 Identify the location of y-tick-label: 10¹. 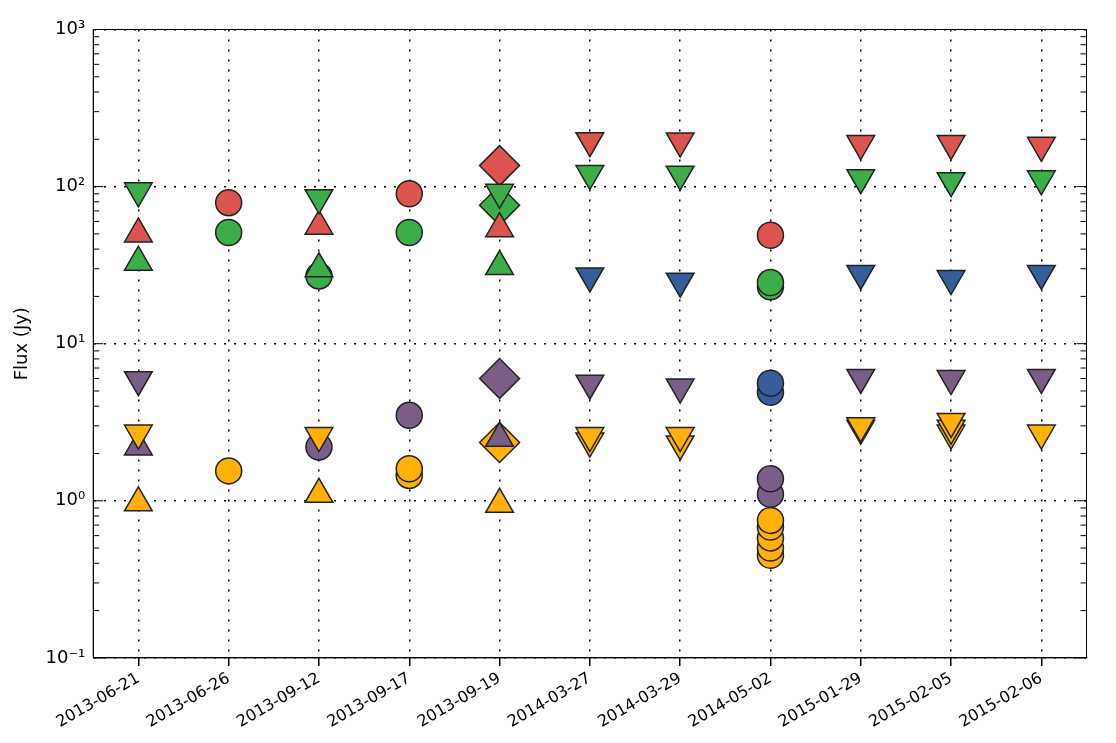
(70, 342).